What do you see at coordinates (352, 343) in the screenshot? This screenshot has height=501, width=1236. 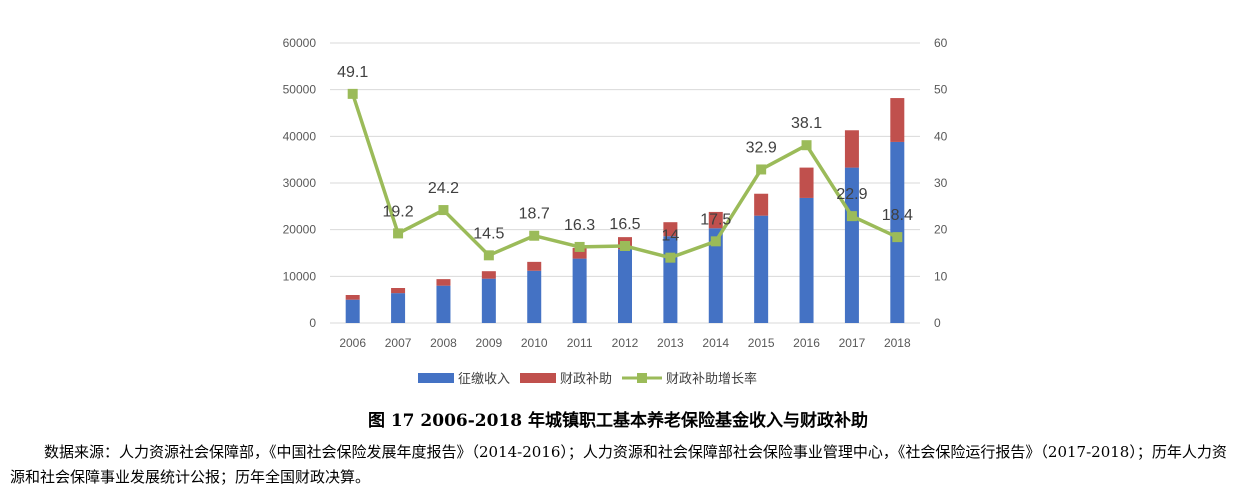 I see `x-axis-tick-label: 2006` at bounding box center [352, 343].